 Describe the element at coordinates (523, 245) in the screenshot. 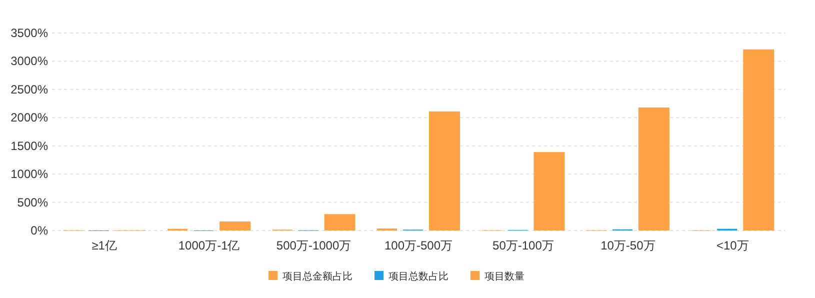

I see `x-tick-label: 50万-100万` at that location.